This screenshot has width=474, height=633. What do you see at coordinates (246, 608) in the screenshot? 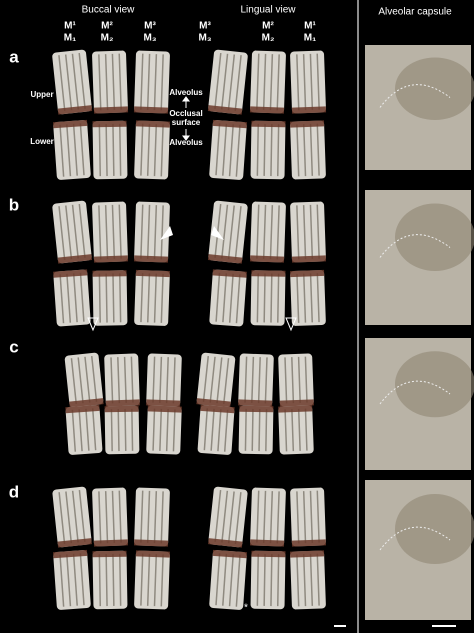
I see `asterisk: *` at bounding box center [246, 608].